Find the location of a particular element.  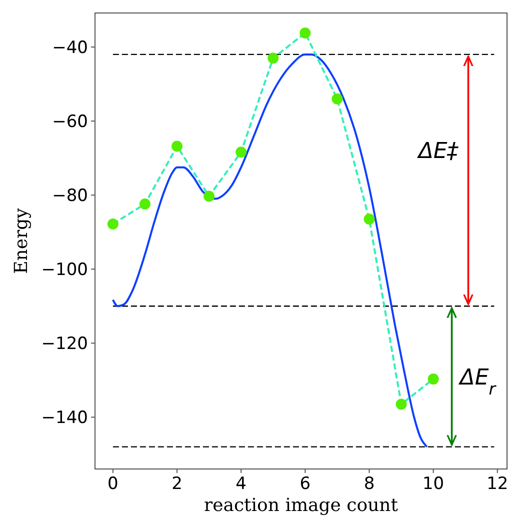

y-tick-label: −100 is located at coordinates (64, 270).